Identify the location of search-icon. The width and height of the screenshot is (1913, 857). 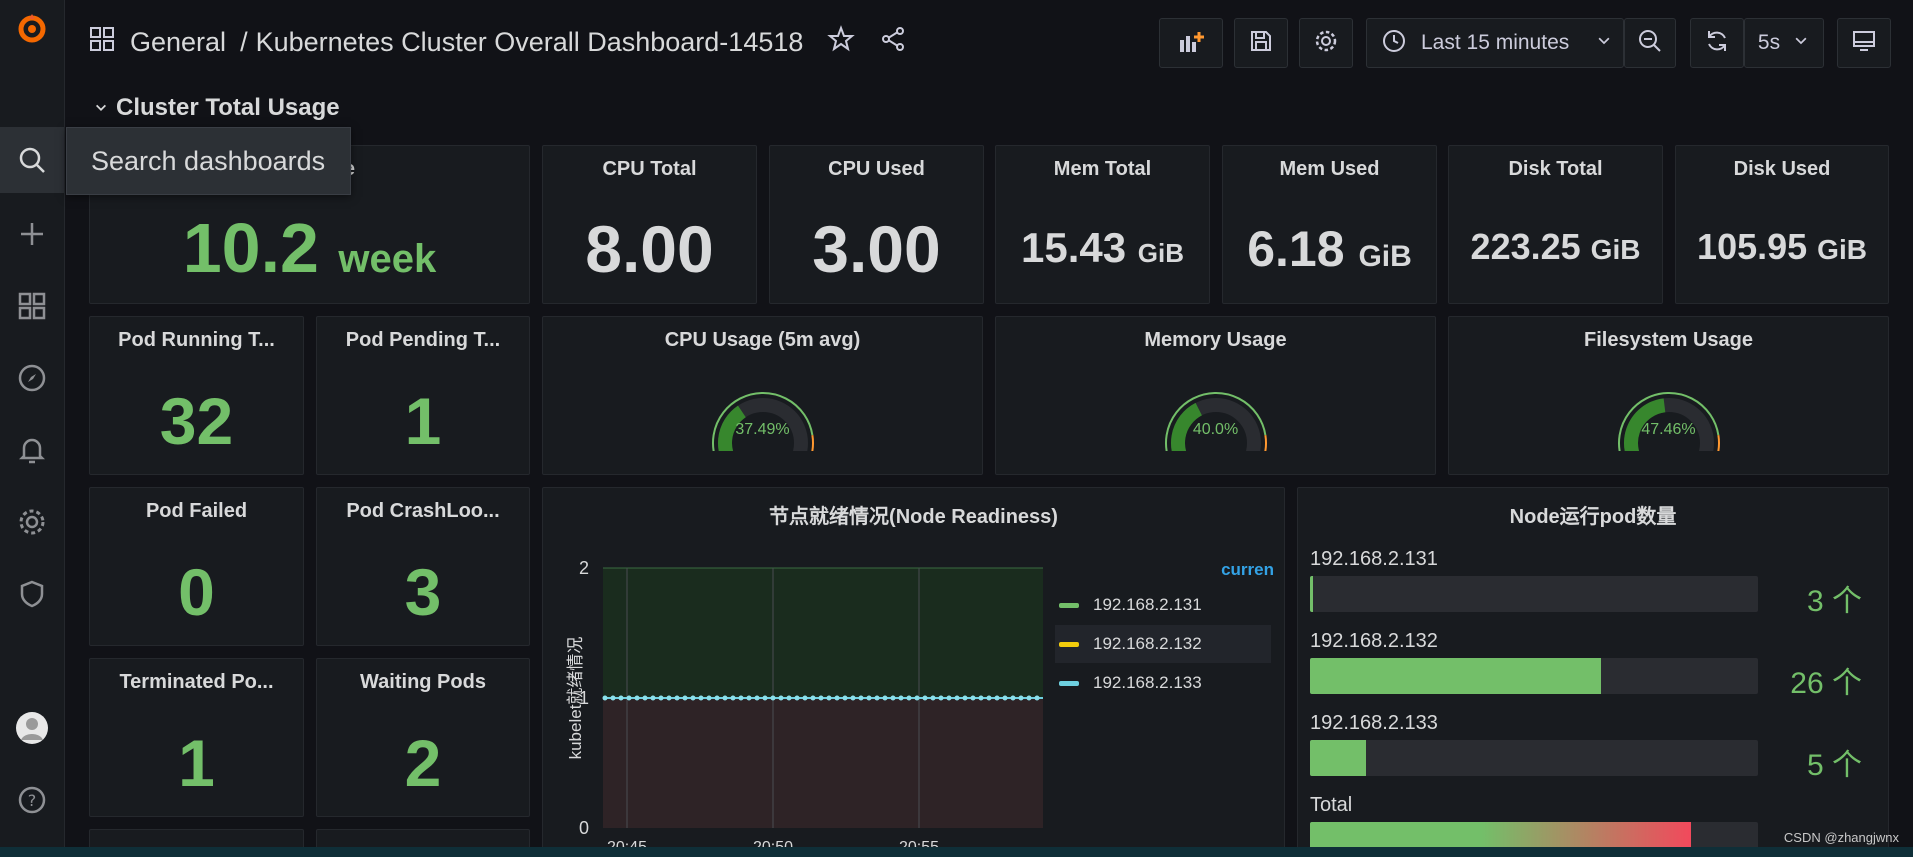
(32, 160).